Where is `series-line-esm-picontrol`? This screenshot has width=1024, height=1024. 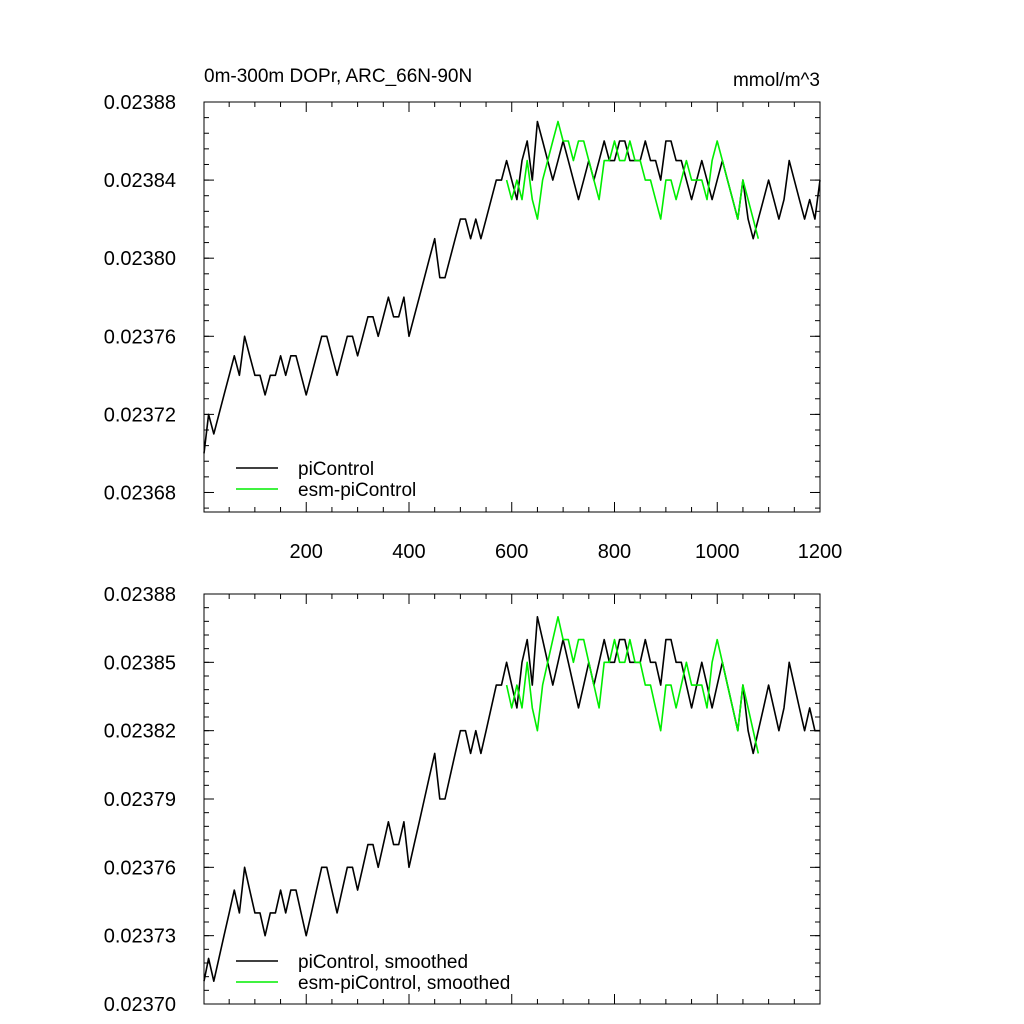 series-line-esm-picontrol is located at coordinates (632, 179).